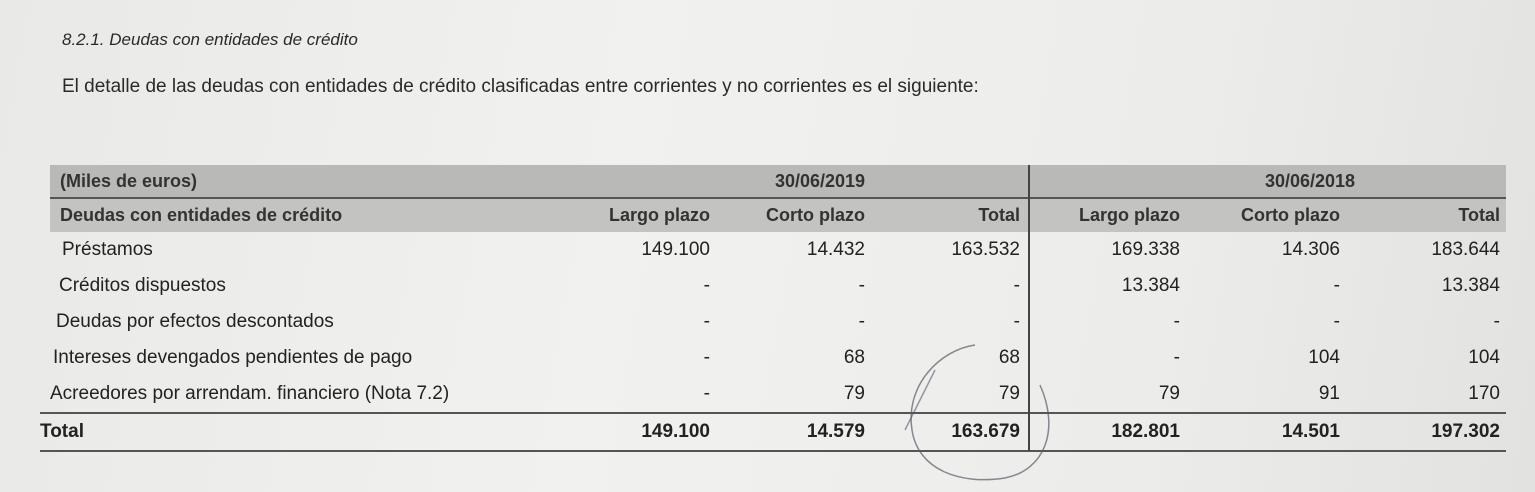  What do you see at coordinates (62, 431) in the screenshot?
I see `total-label: Total` at bounding box center [62, 431].